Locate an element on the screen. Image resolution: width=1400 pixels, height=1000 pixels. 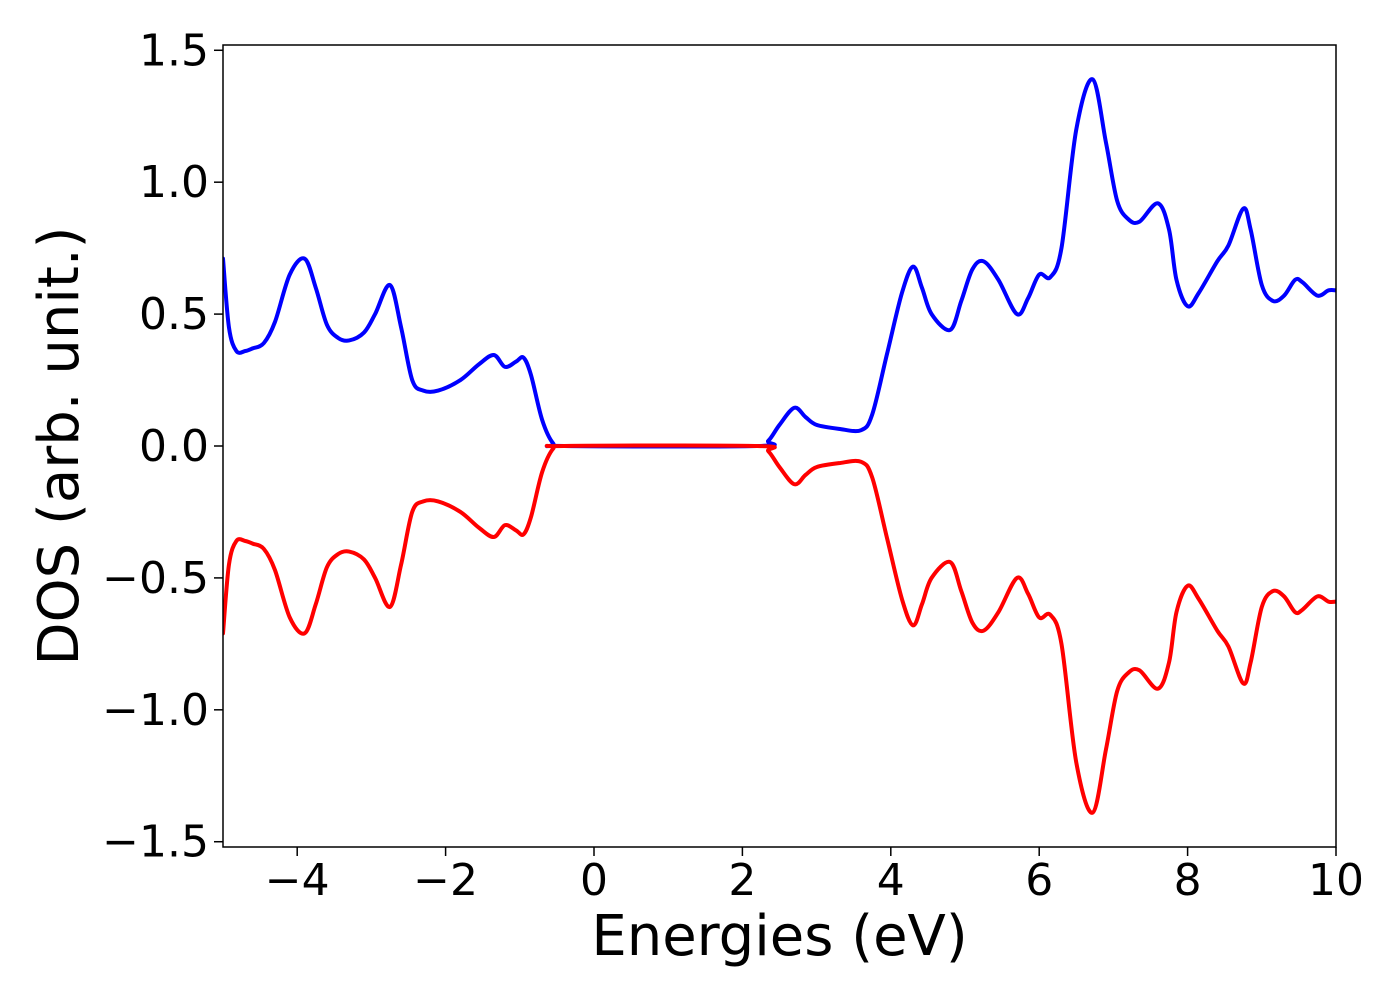
y-tick-label: −1.5 is located at coordinates (155, 842).